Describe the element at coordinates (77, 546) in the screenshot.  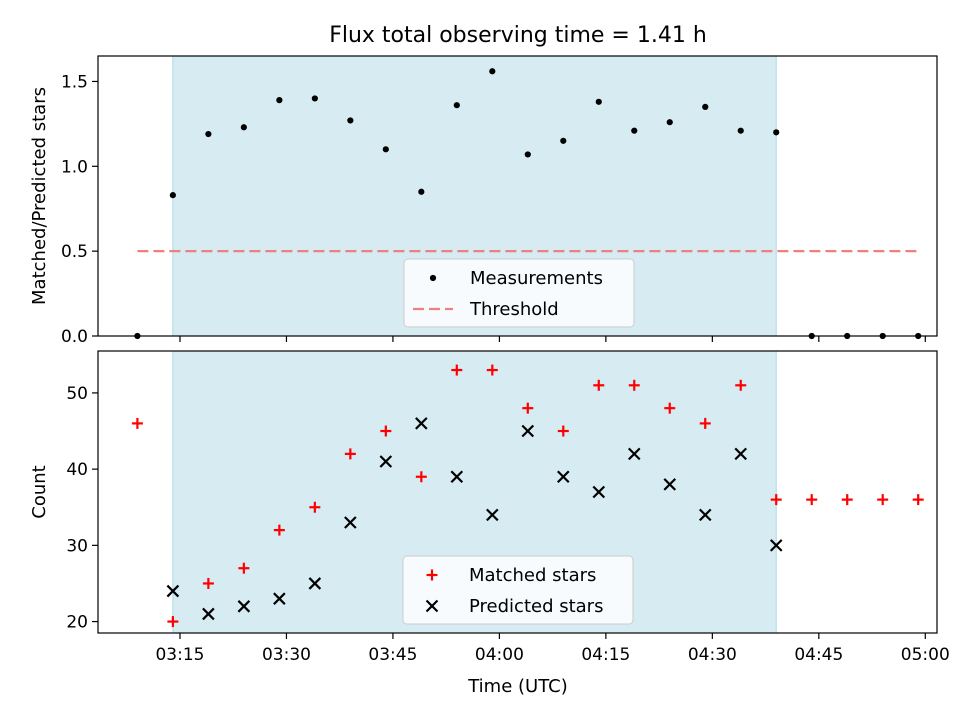
I see `y-tick-label: 30` at that location.